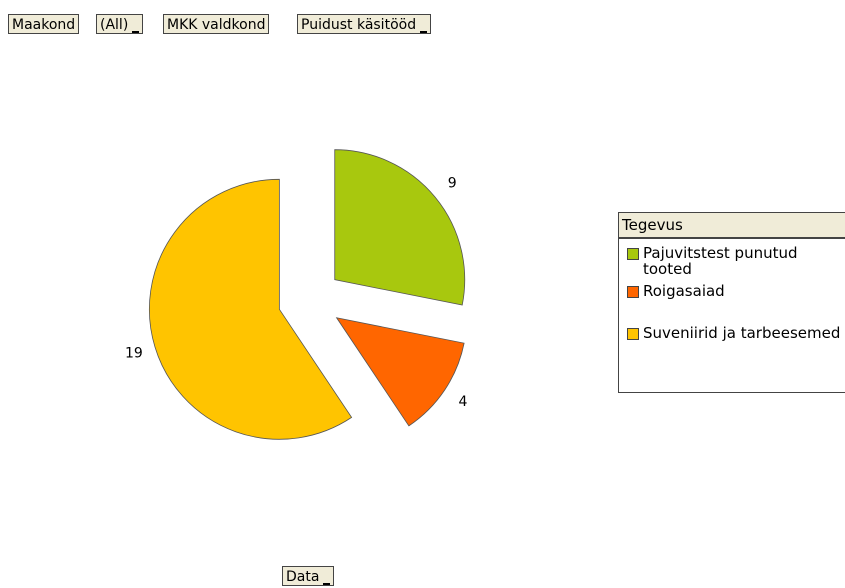  Describe the element at coordinates (308, 576) in the screenshot. I see `data-button: Data` at that location.